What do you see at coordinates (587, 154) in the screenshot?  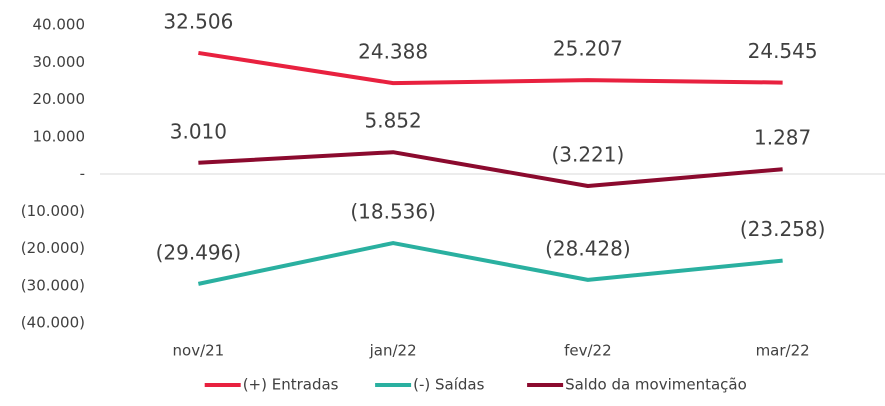 I see `data-label: (3.221)` at bounding box center [587, 154].